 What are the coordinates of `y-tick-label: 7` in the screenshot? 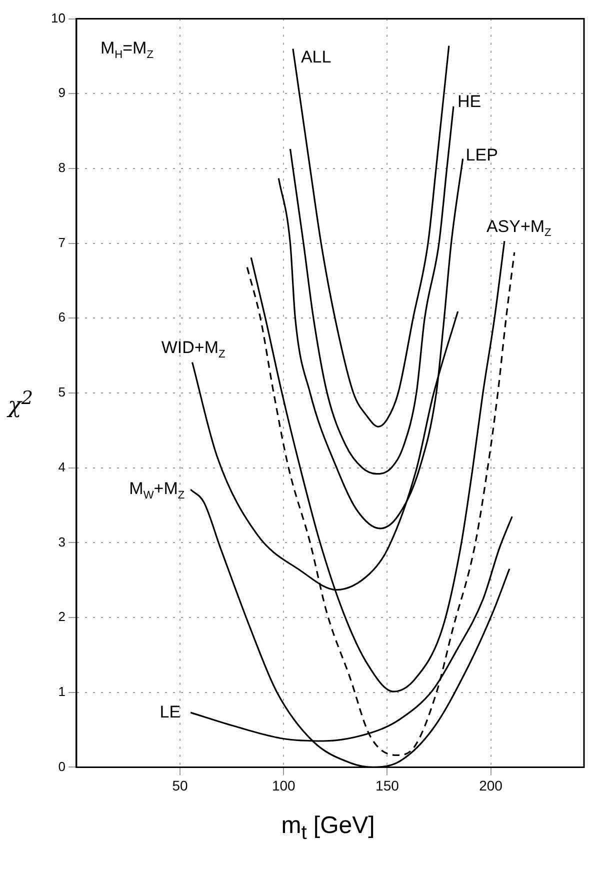 It's located at (62, 242).